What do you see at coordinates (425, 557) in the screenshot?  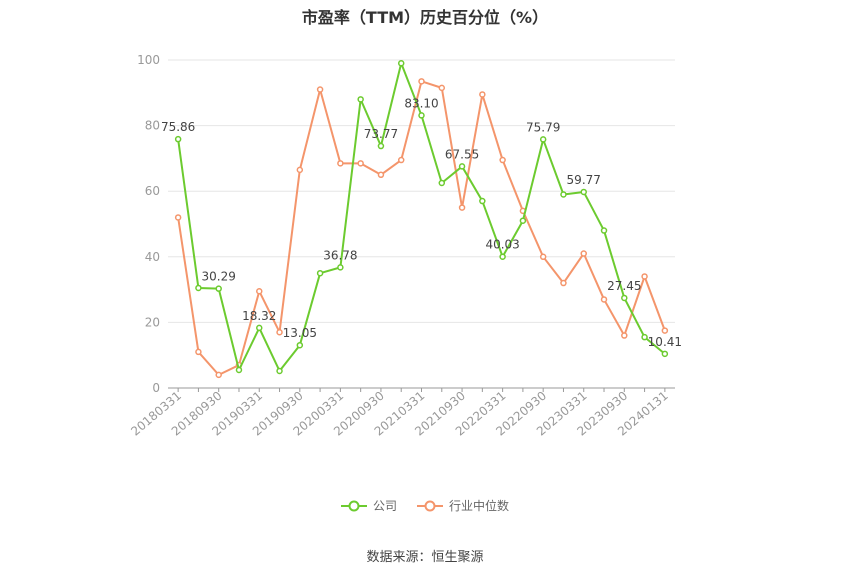 I see `data-source: 数据来源：恒生聚源` at bounding box center [425, 557].